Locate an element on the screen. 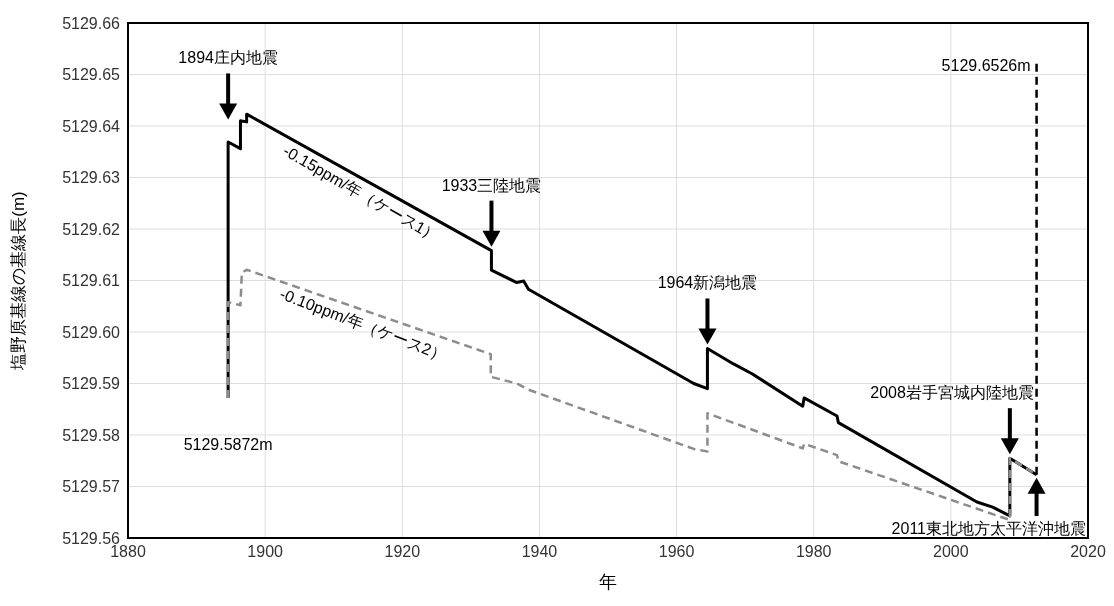 Image resolution: width=1114 pixels, height=606 pixels. y-tick-label: 5129.57 is located at coordinates (91, 487).